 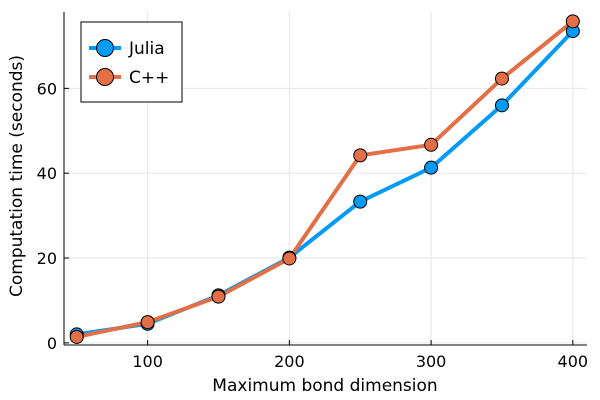 What do you see at coordinates (324, 386) in the screenshot?
I see `x-axis-title: Maximum bond dimension` at bounding box center [324, 386].